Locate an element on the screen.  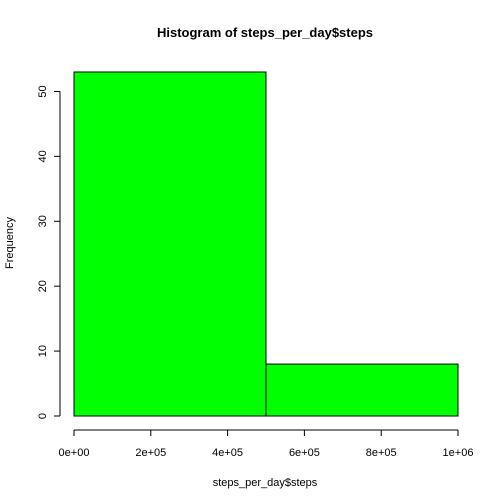
x-tick-label: 1e+06 is located at coordinates (458, 453).